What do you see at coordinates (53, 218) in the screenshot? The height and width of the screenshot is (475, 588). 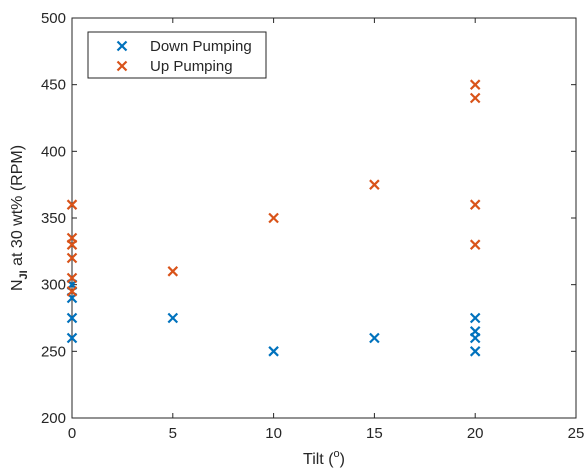 I see `y-tick-label: 350` at bounding box center [53, 218].